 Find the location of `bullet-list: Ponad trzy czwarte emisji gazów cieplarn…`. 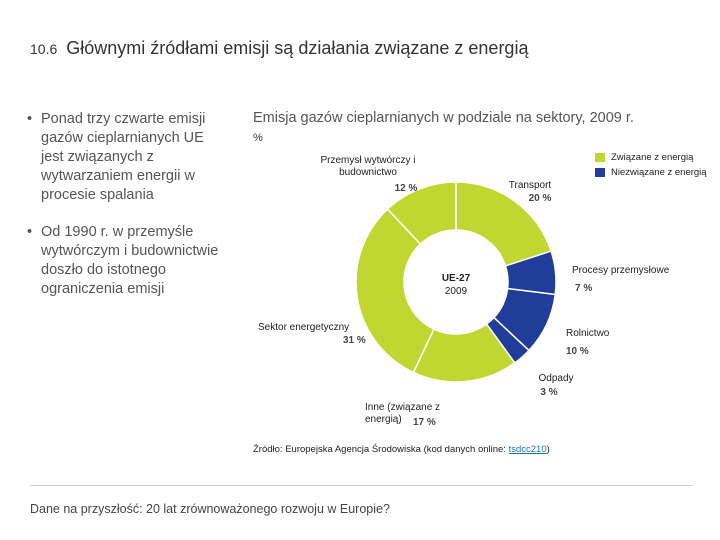

bullet-list: Ponad trzy czwarte emisji gazów cieplarn… is located at coordinates (127, 213).